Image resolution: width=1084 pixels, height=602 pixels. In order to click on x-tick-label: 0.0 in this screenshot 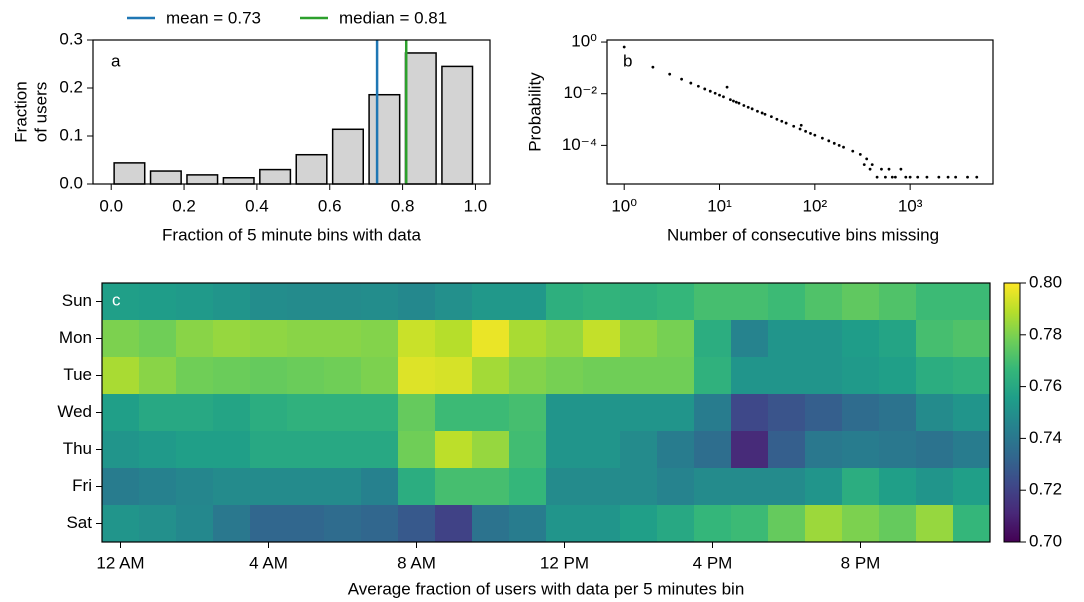, I will do `click(111, 205)`.